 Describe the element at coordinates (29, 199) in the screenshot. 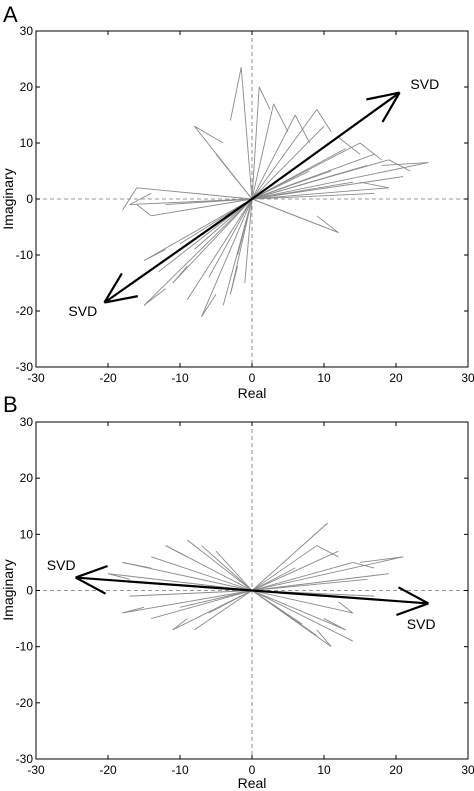

I see `panel-a-ytick-label: 0` at that location.